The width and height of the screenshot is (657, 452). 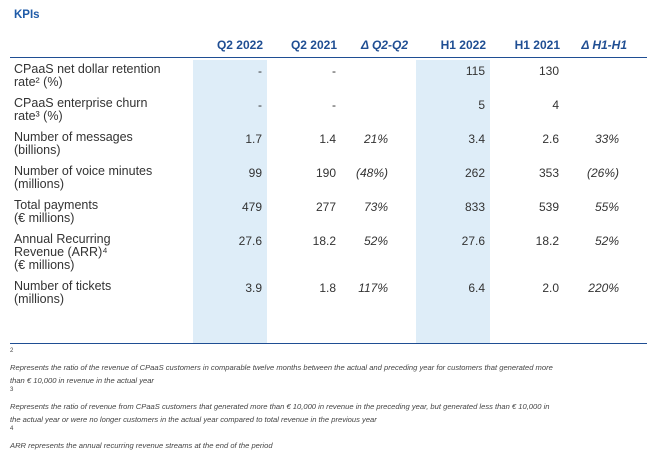 What do you see at coordinates (555, 105) in the screenshot?
I see `table-cell: 4` at bounding box center [555, 105].